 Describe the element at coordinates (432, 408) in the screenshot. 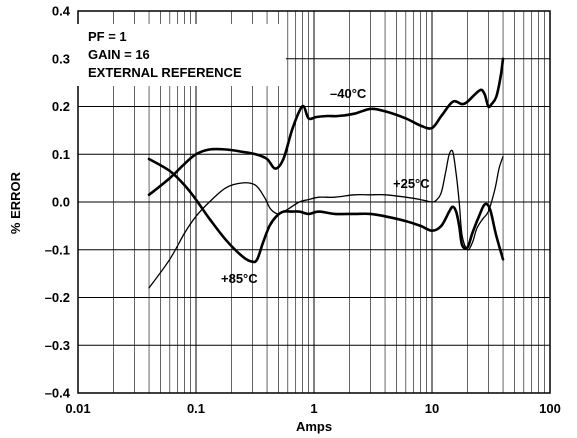

I see `x-tick-label: 10` at that location.